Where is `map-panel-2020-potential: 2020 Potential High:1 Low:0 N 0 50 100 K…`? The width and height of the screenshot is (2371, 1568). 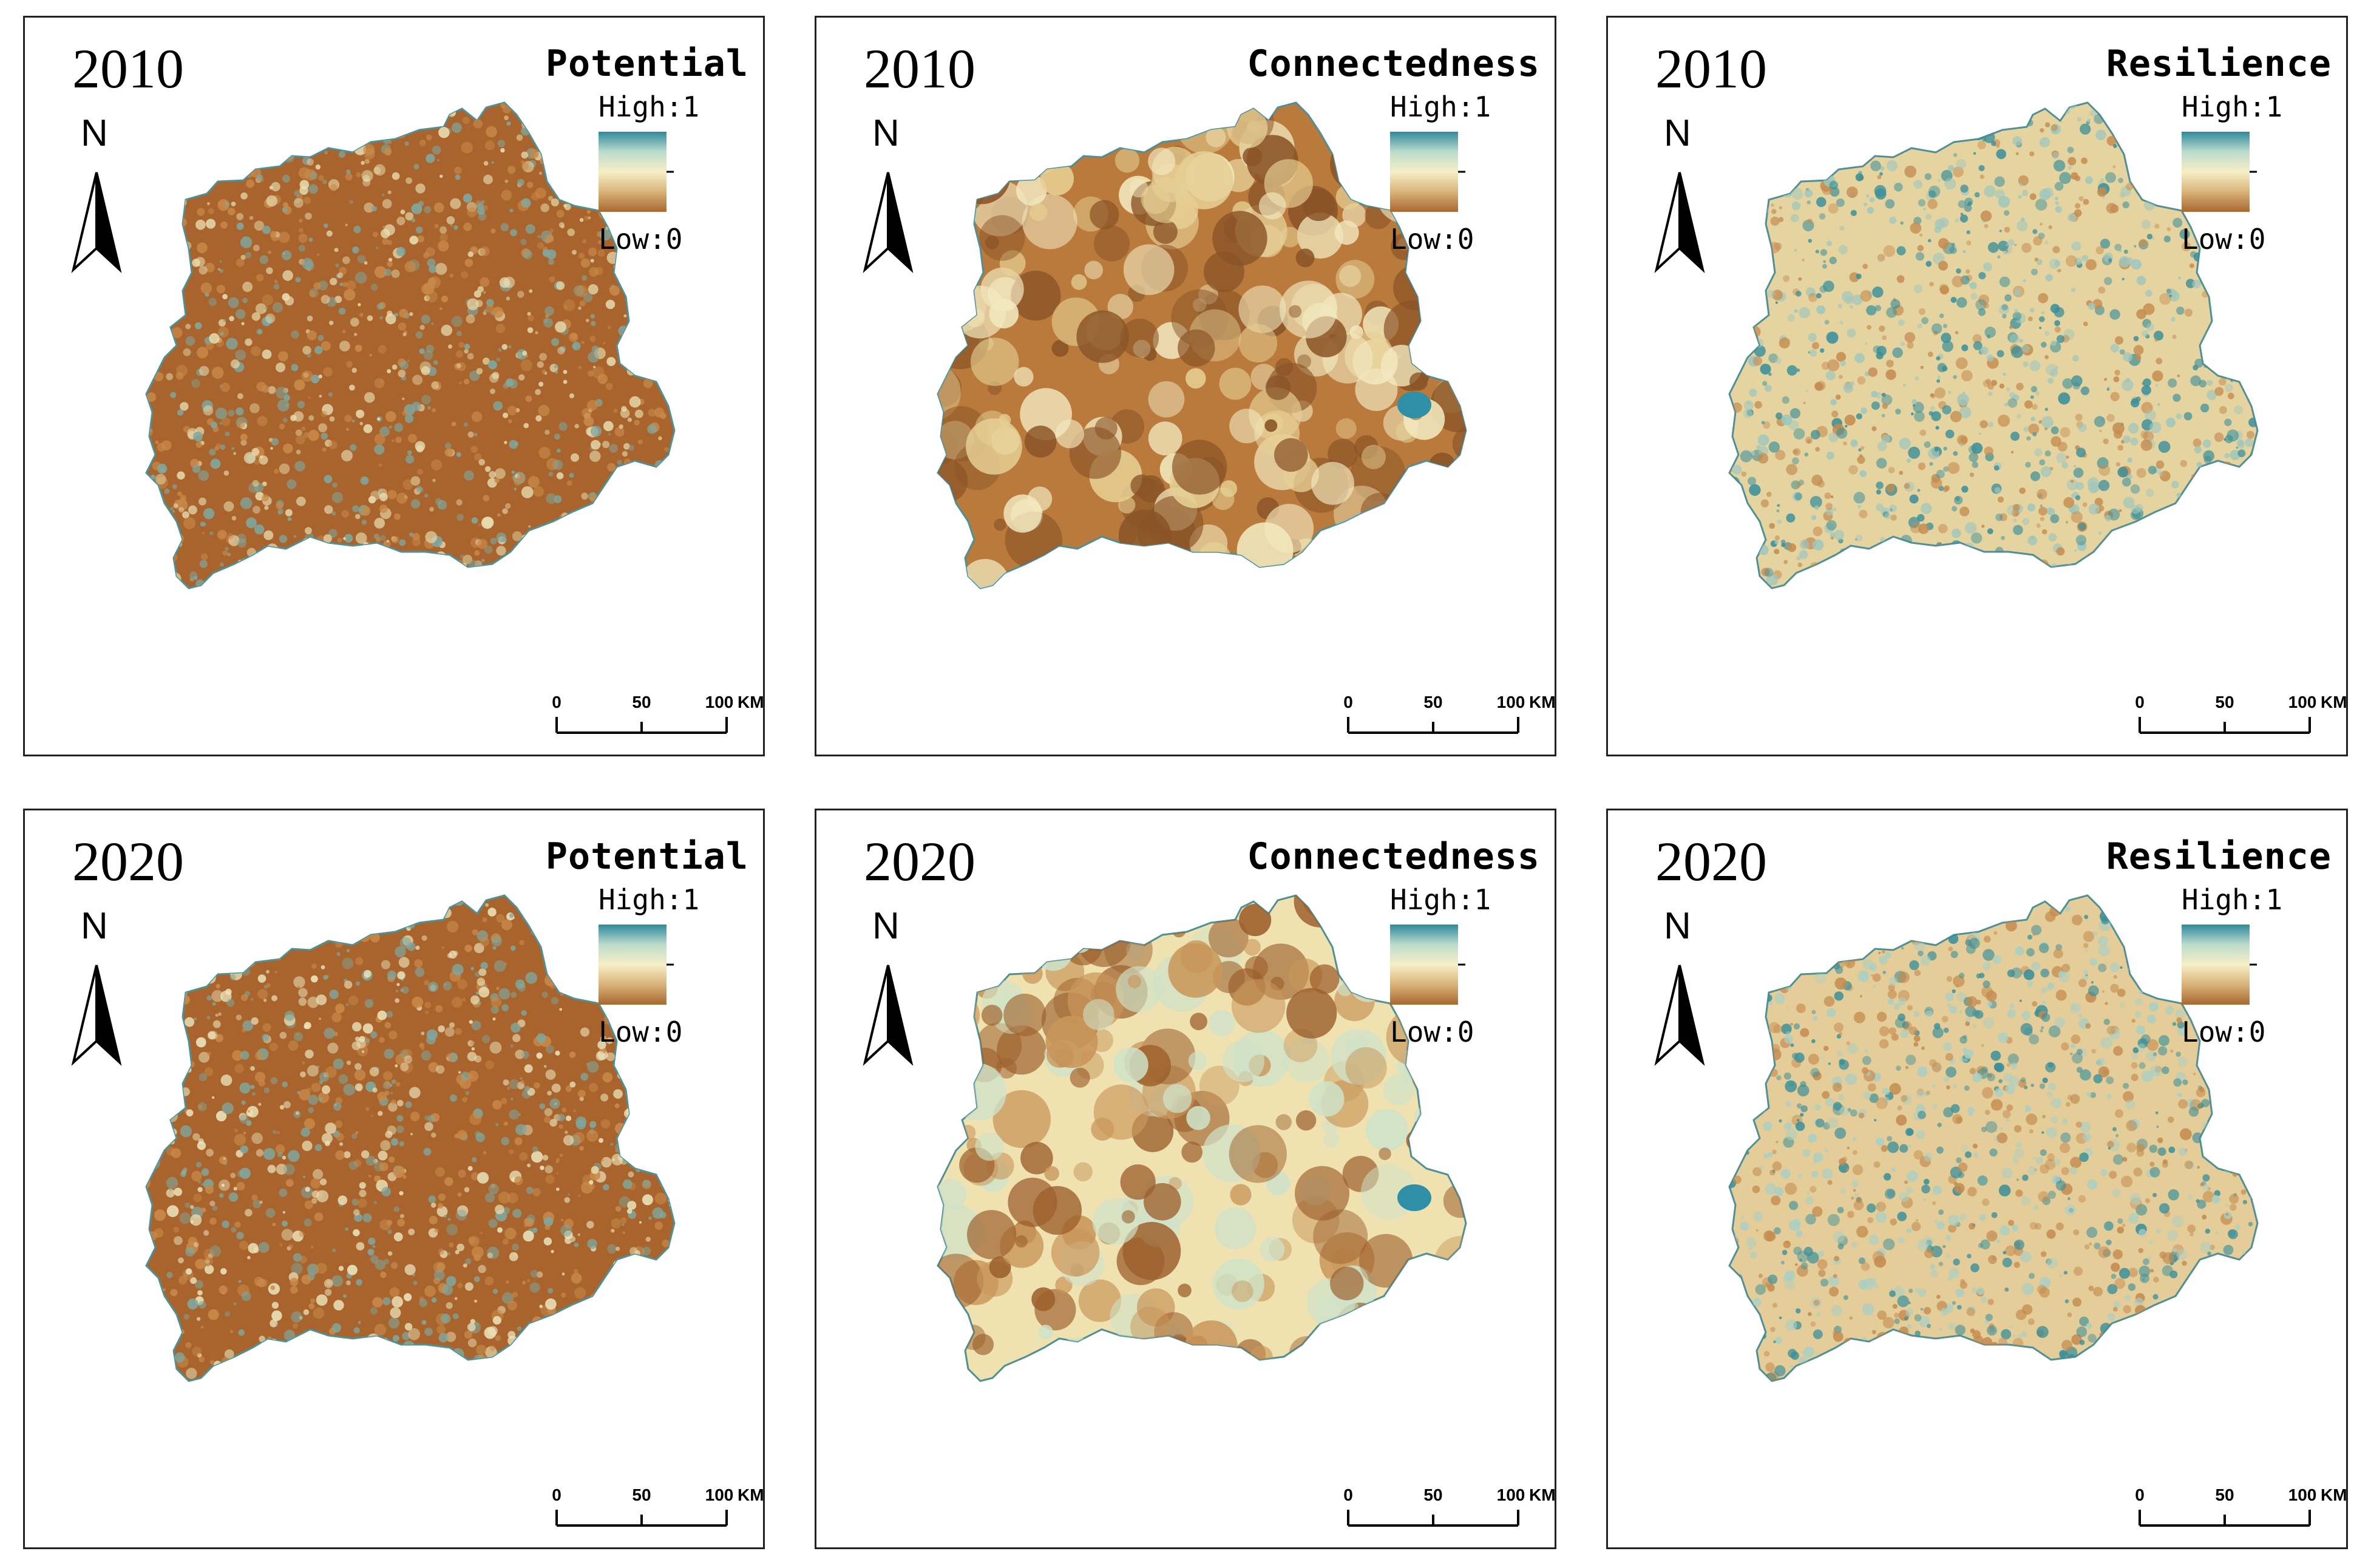
map-panel-2020-potential: 2020 Potential High:1 Low:0 N 0 50 100 K… is located at coordinates (394, 1179).